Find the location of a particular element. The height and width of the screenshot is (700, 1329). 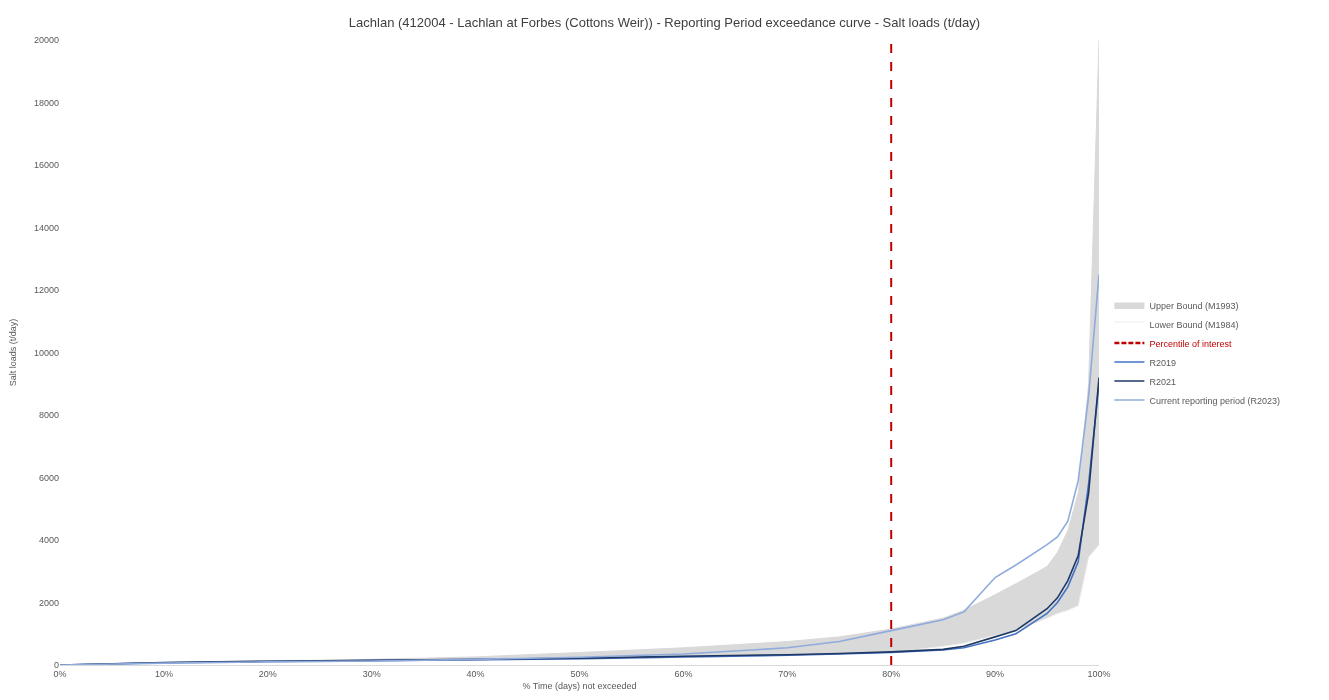

ref-line-label: Percentile of interest is located at coordinates (1190, 343).